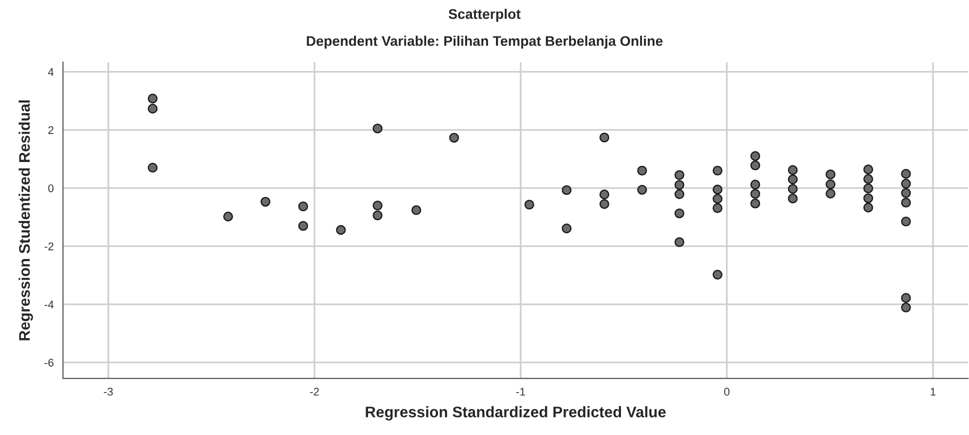 This screenshot has height=435, width=969. Describe the element at coordinates (25, 220) in the screenshot. I see `y-axis-title: Regression Studentized Residual` at that location.